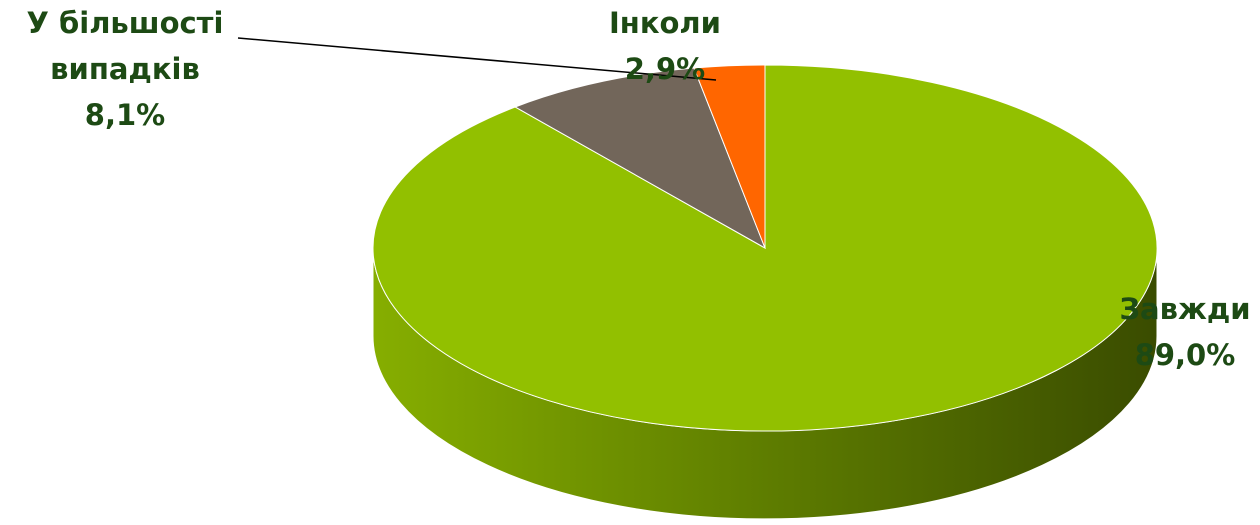 The width and height of the screenshot is (1260, 525). Describe the element at coordinates (1185, 355) in the screenshot. I see `value-label: 89,0%` at that location.